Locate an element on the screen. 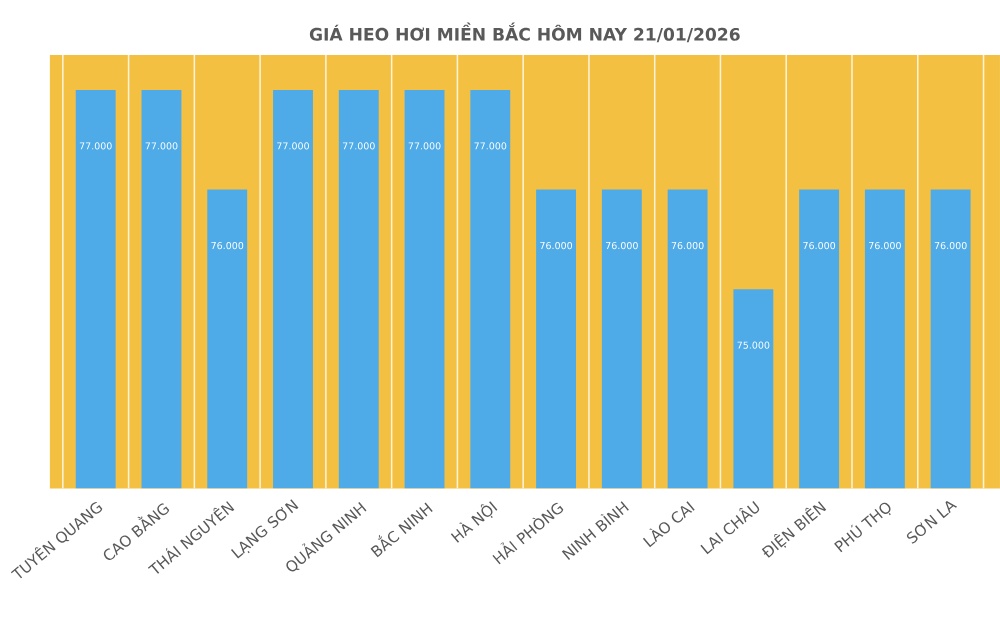 This screenshot has height=632, width=1000. chart-title: GIÁ HEO HƠI MIỀN BẮC HÔM NAY 21/01/2026 is located at coordinates (524, 32).